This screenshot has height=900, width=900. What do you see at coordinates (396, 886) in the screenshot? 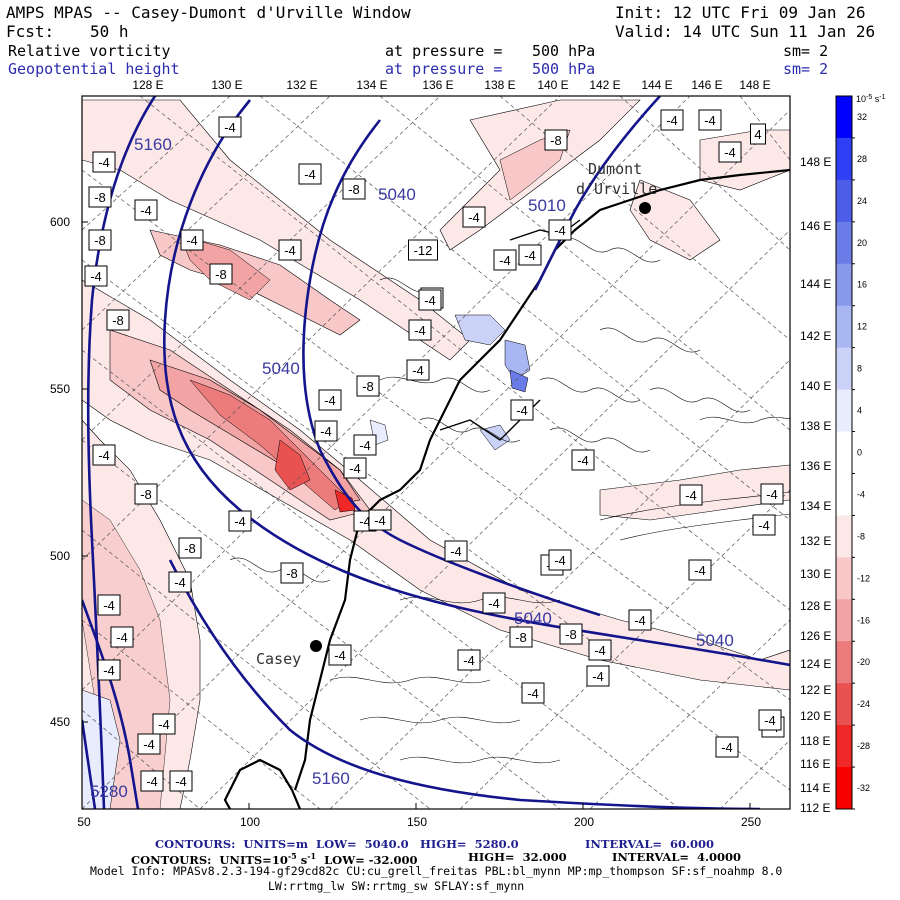
I see `model-info-2: LW:rrtmg_lw SW:rrtmg_sw SFLAY:sf_mynn` at bounding box center [396, 886].